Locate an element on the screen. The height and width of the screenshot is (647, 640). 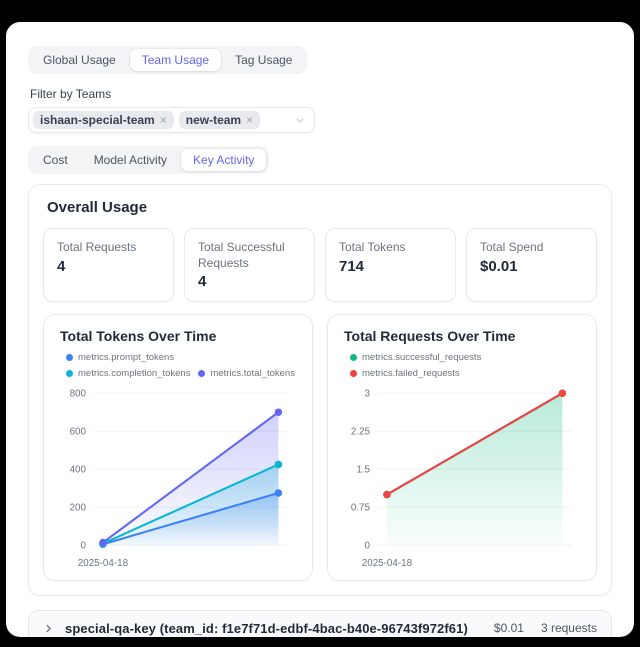
team-filter-select: ishaan-special-team × new-team × is located at coordinates (171, 120).